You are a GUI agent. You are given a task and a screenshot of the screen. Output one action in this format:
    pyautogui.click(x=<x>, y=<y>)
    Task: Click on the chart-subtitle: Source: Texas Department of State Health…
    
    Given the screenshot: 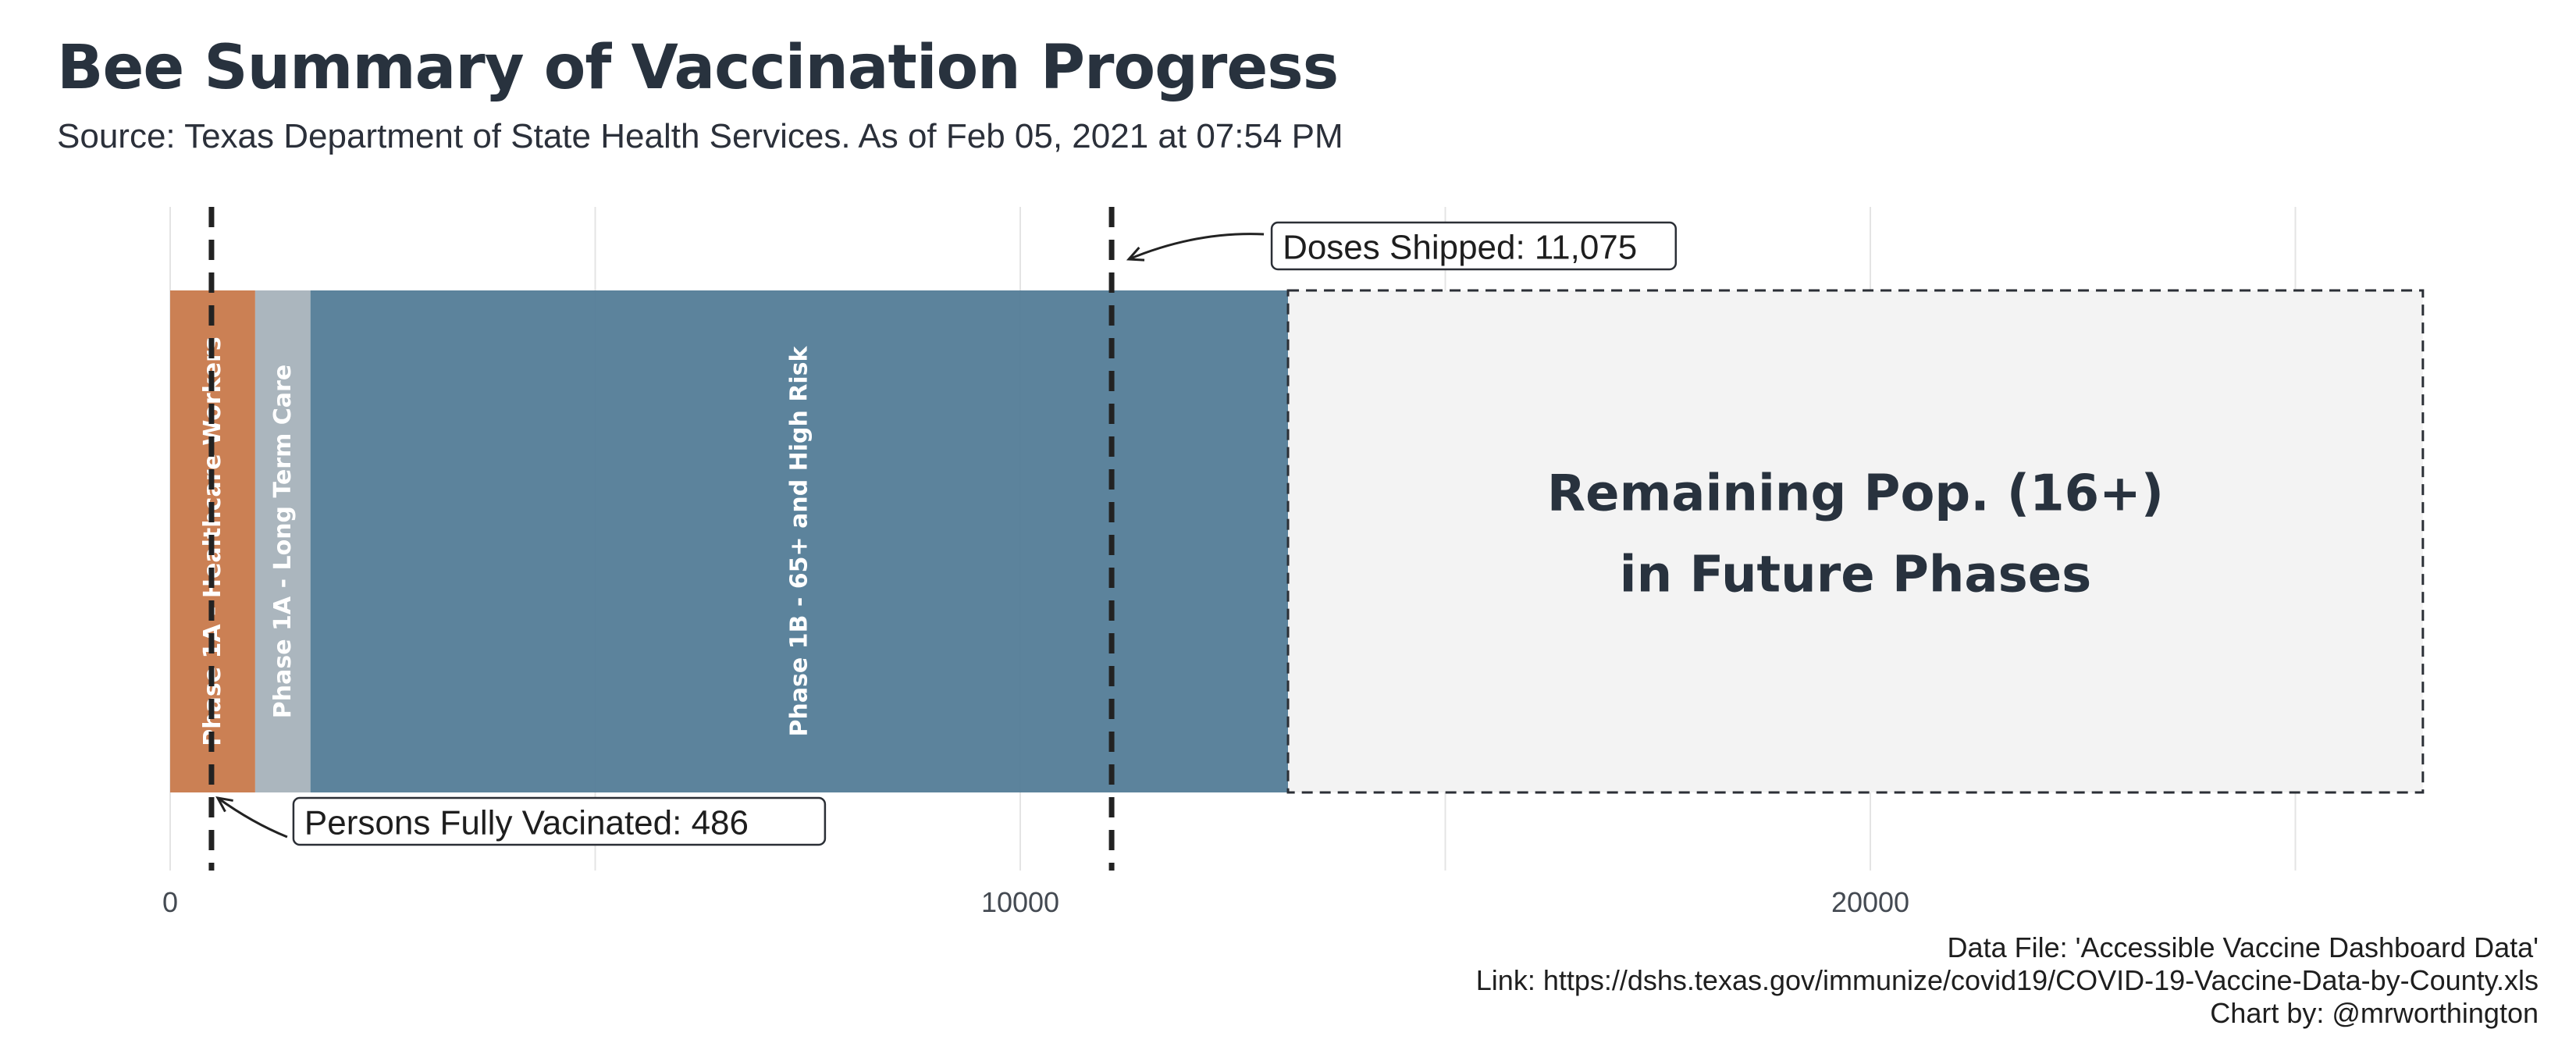 What is the action you would take?
    pyautogui.click(x=700, y=136)
    